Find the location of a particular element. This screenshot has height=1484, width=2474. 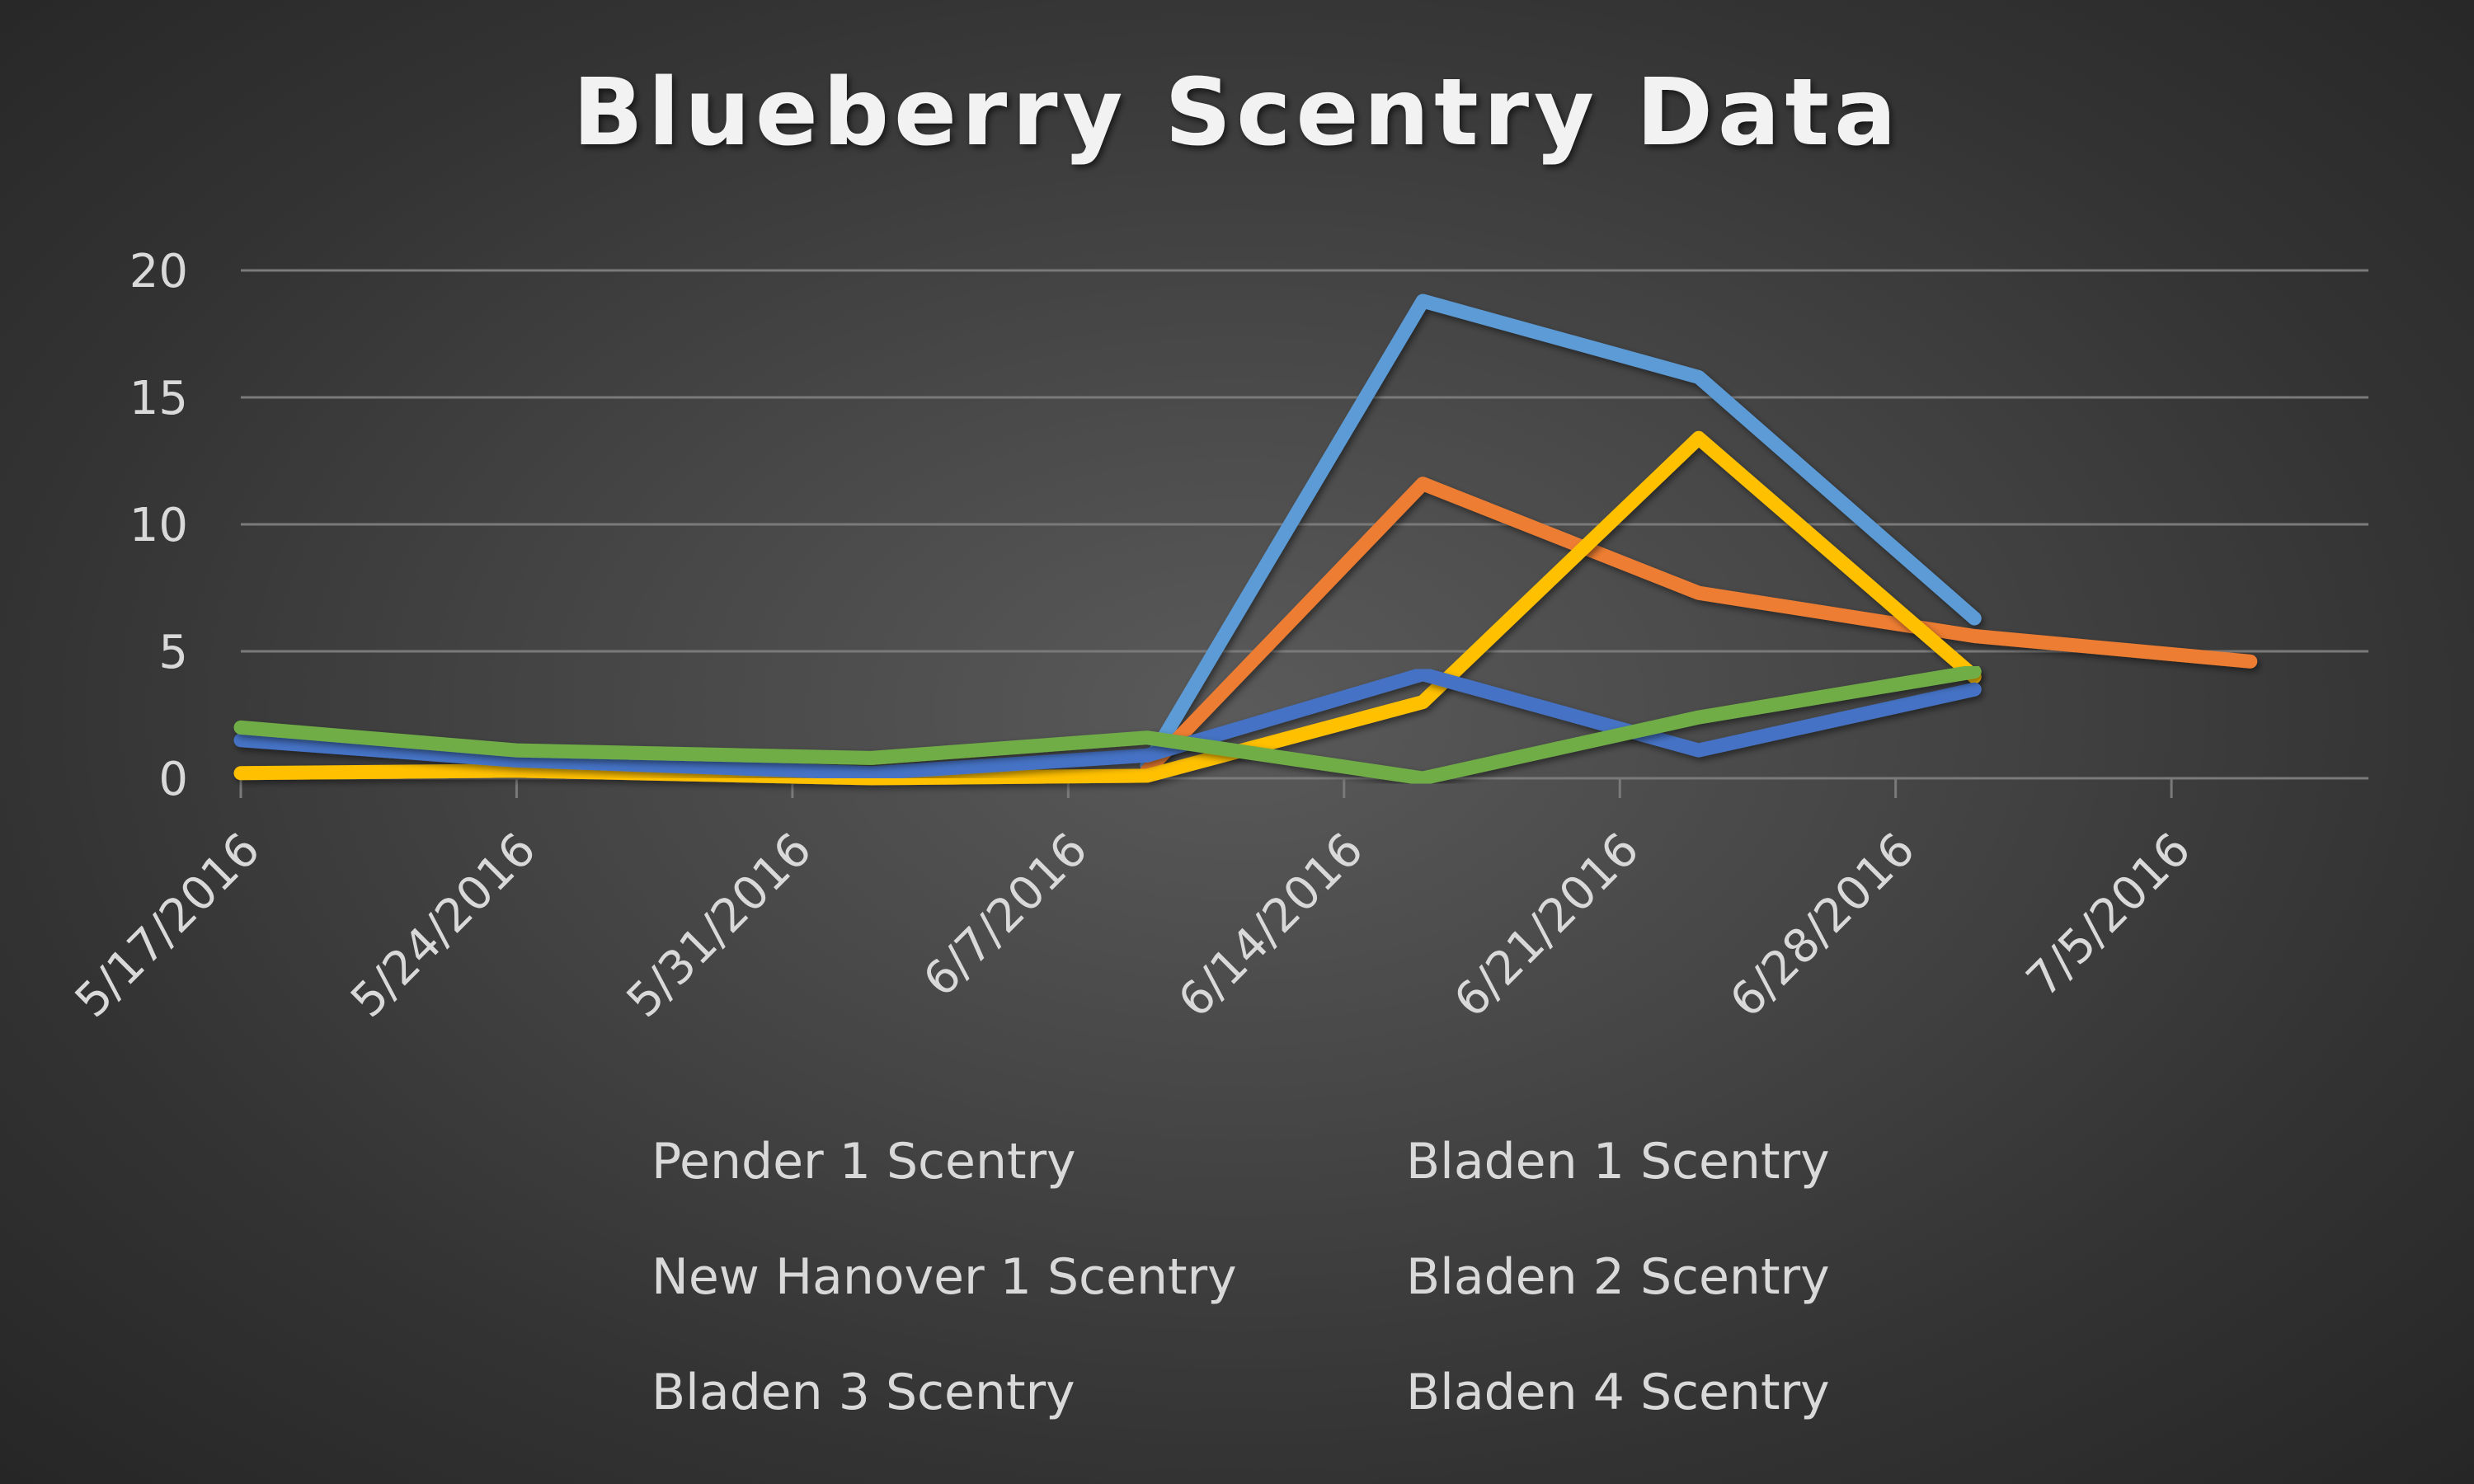

y-tick-label: 5 is located at coordinates (173, 652).